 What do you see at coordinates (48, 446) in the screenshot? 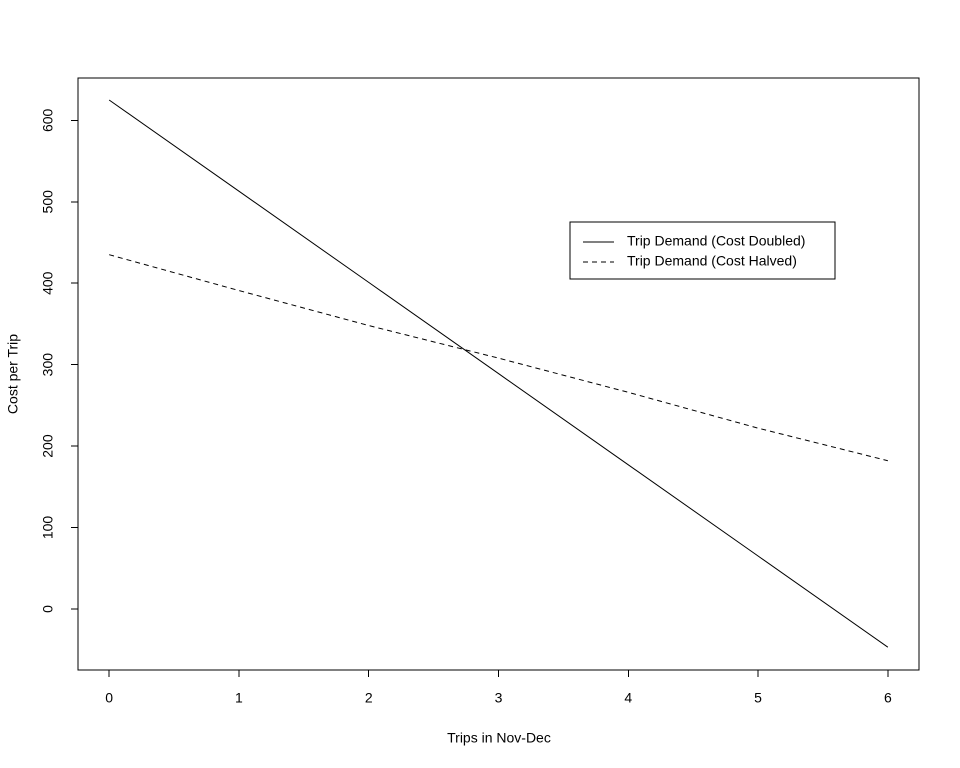
I see `y-tick-label: 200` at bounding box center [48, 446].